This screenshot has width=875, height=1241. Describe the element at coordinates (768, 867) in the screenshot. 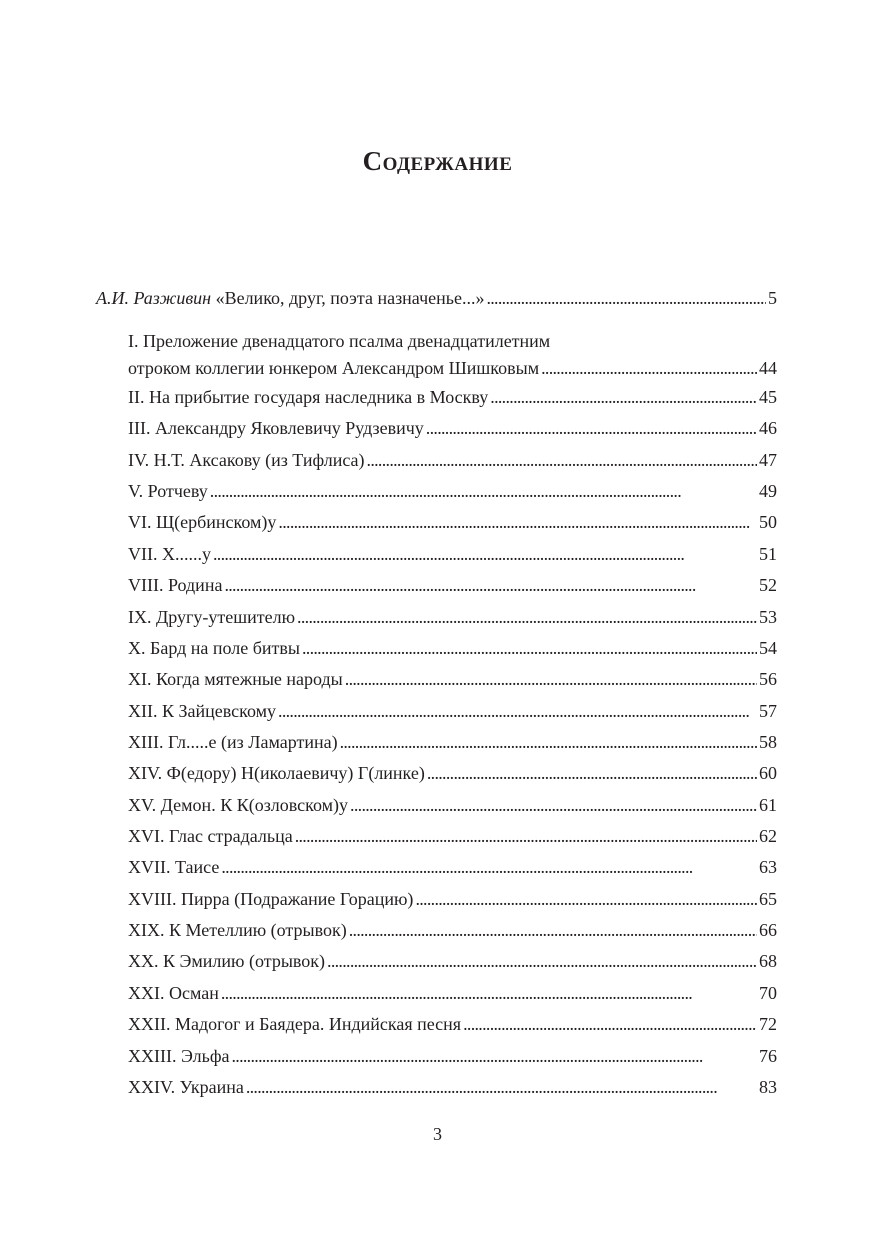

I see `toc-entry-page: 63` at that location.